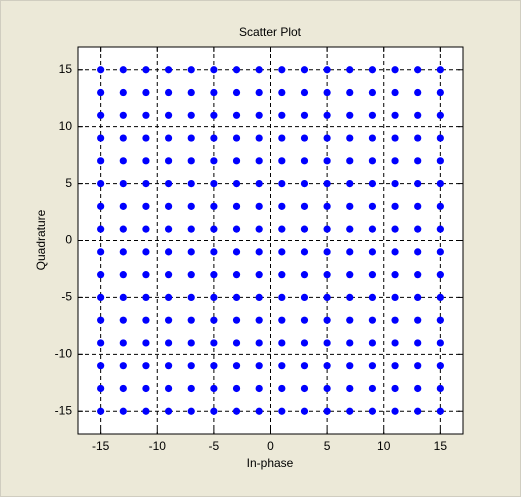  Describe the element at coordinates (270, 32) in the screenshot. I see `chart-title: Scatter Plot` at that location.